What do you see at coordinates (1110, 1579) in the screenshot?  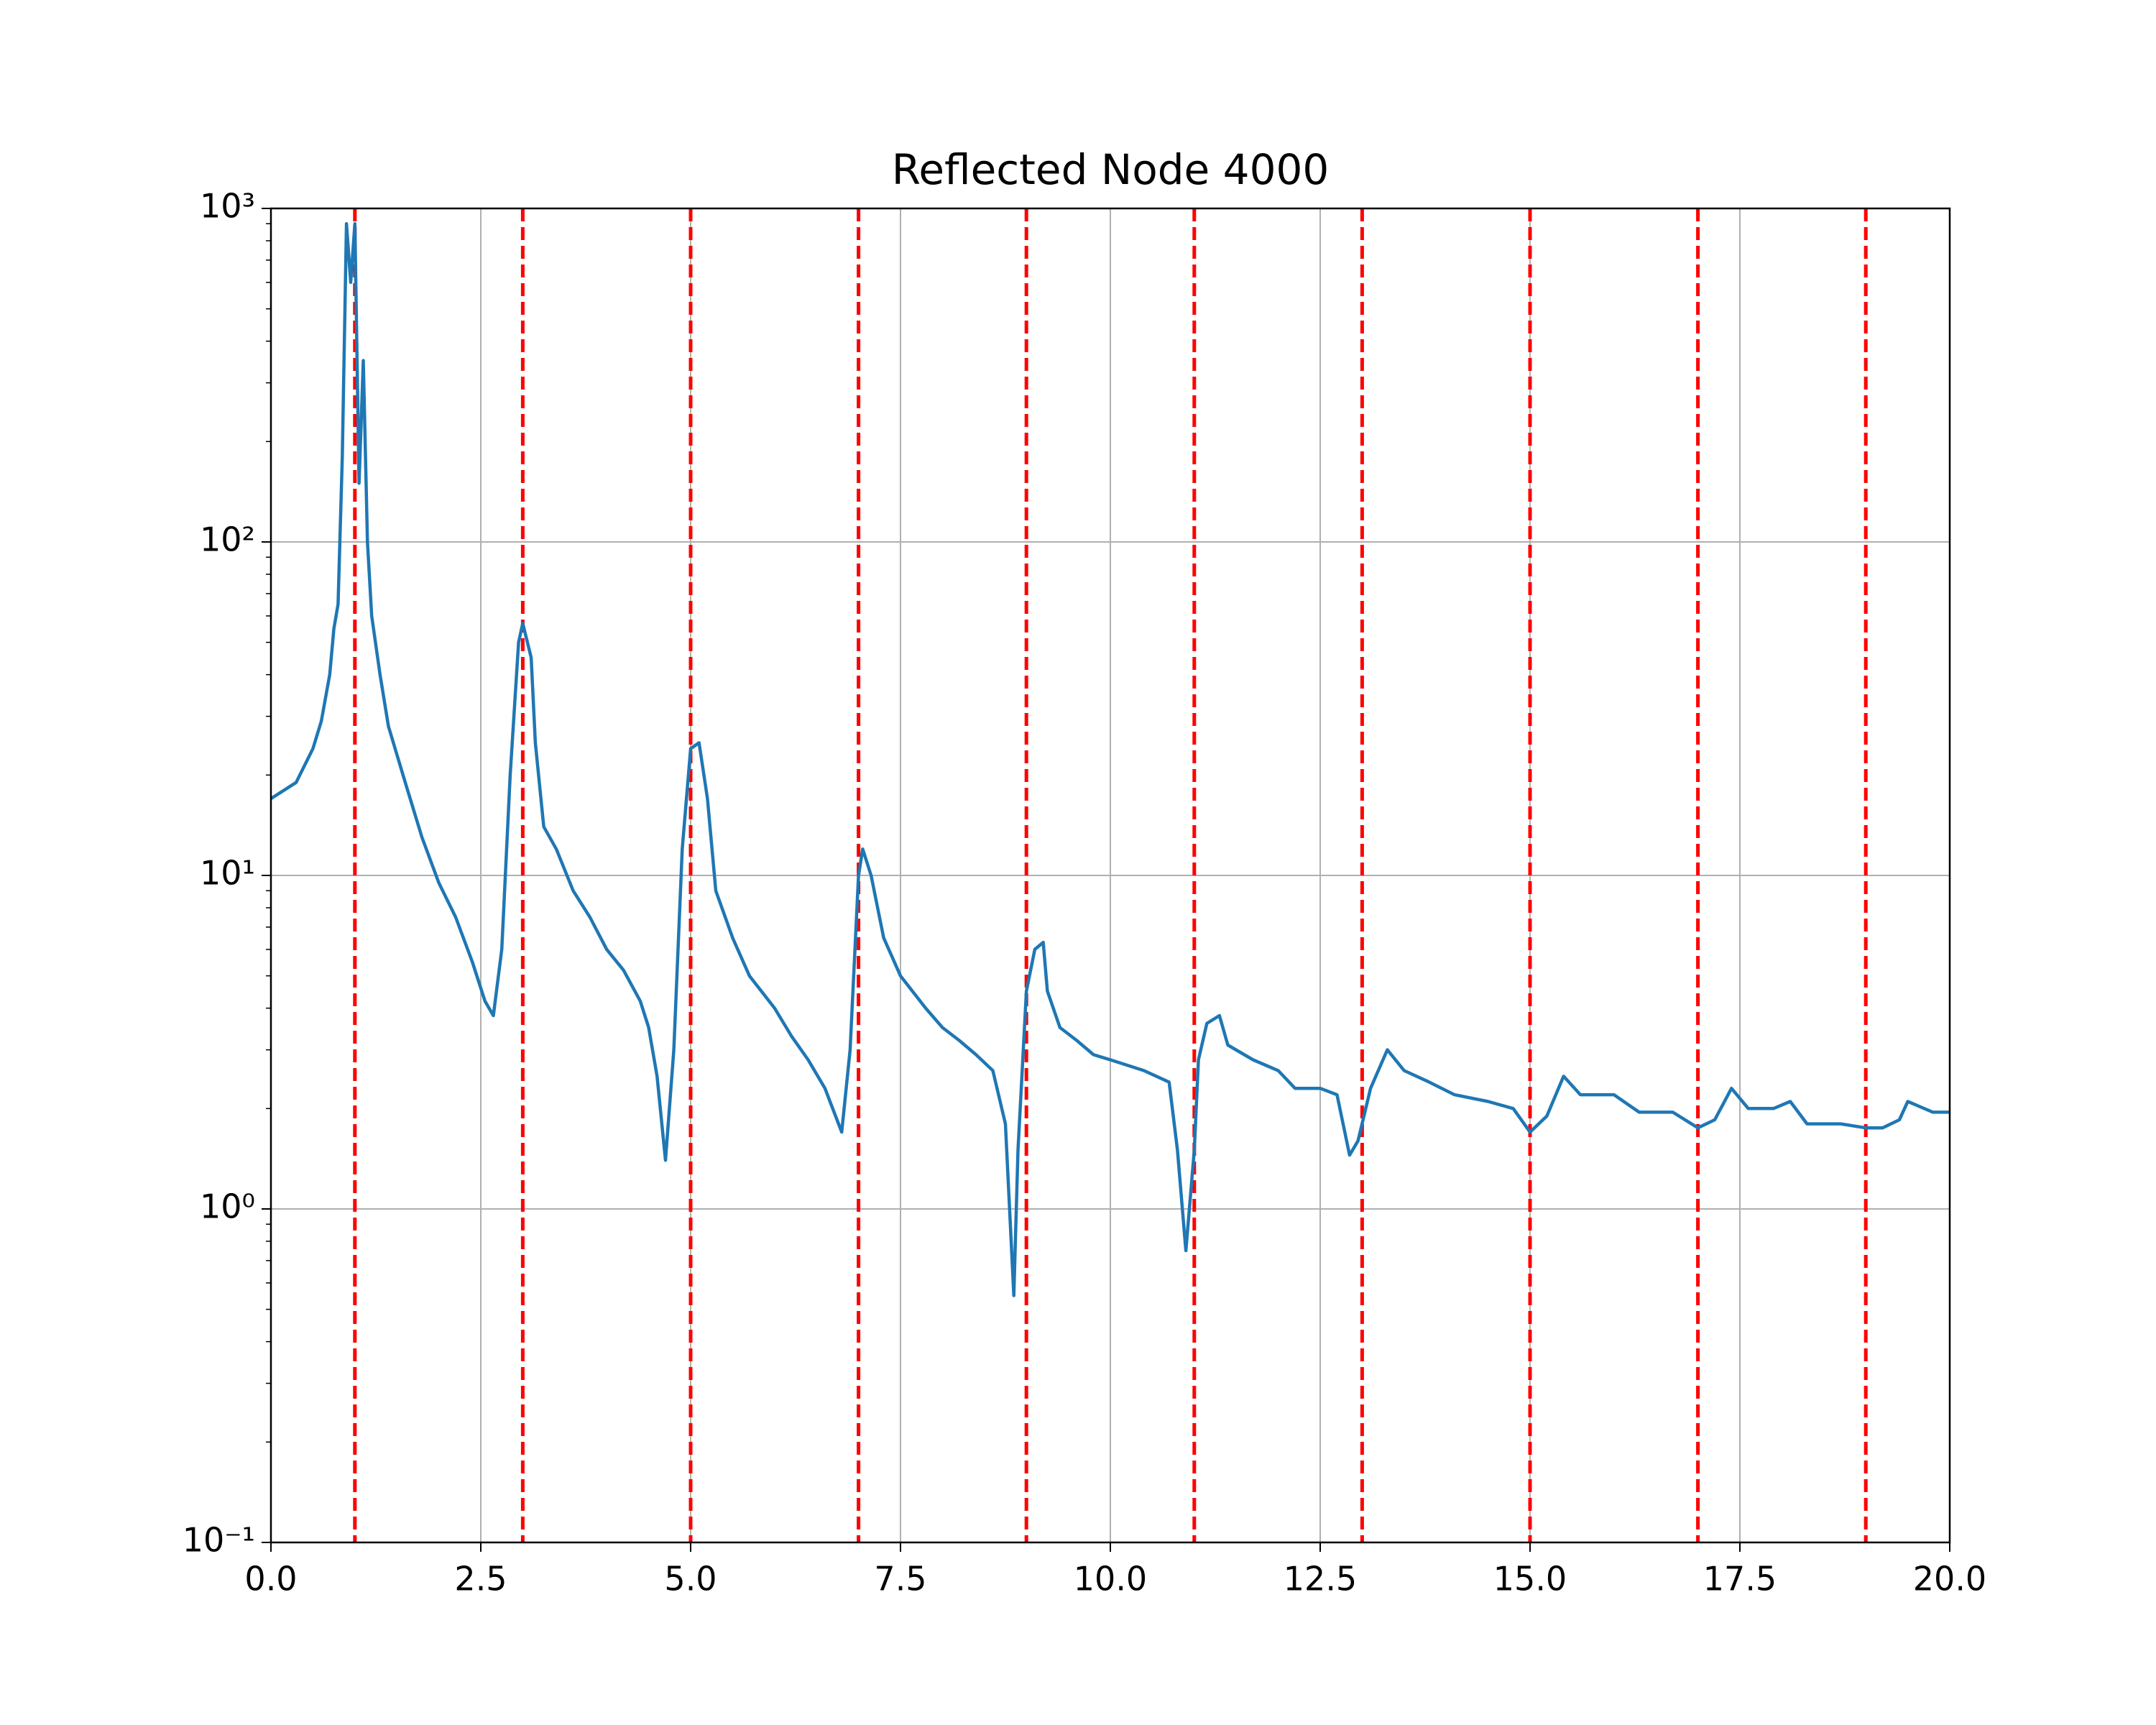 I see `x-tick-label: 10.0` at bounding box center [1110, 1579].